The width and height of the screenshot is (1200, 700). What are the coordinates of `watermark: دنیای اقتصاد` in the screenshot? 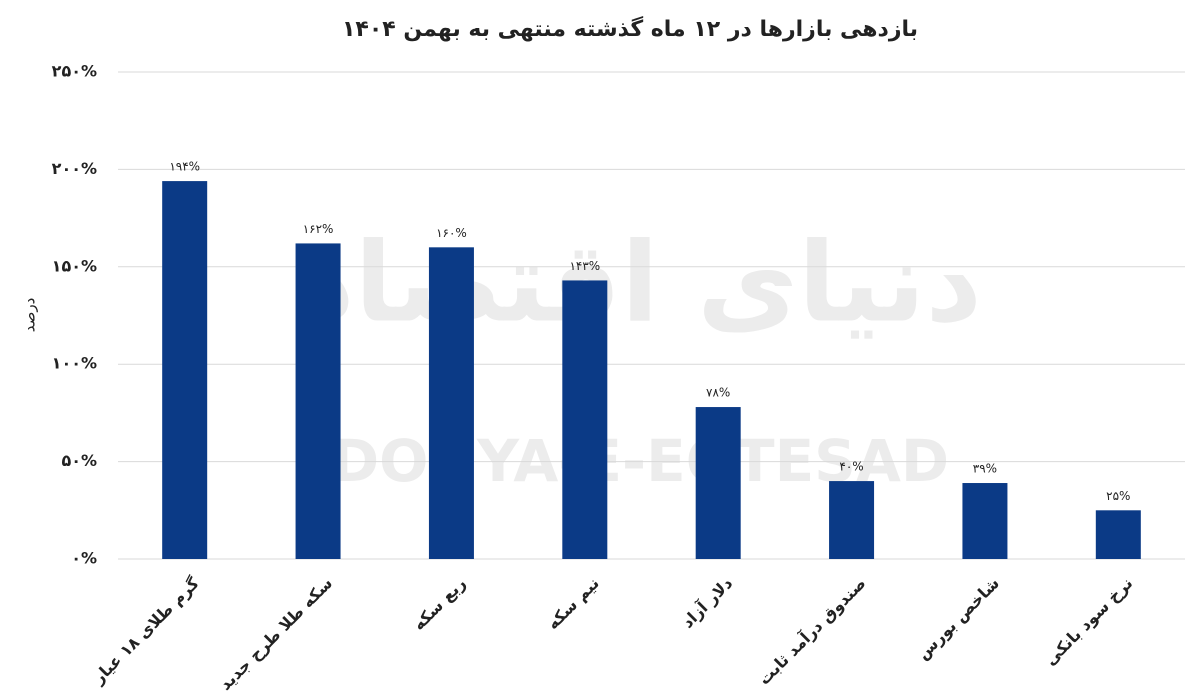 It's located at (640, 282).